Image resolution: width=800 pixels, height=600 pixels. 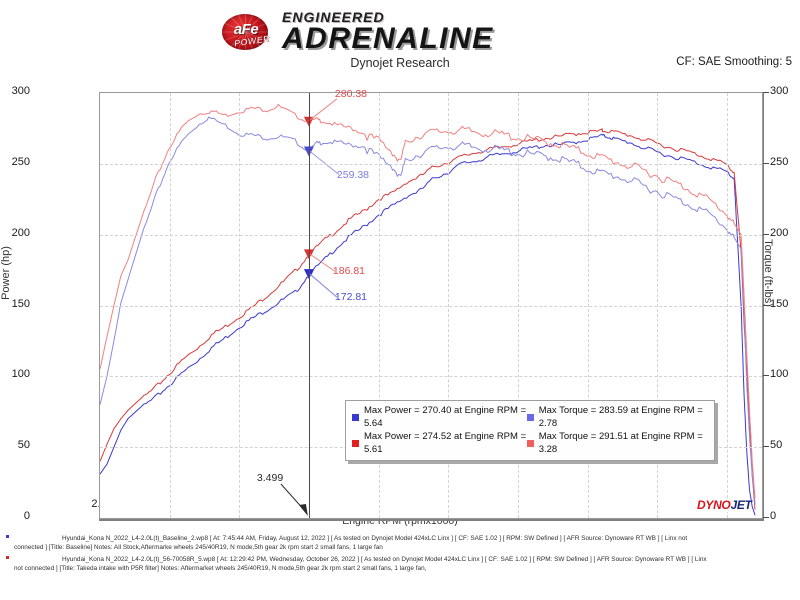 What do you see at coordinates (349, 271) in the screenshot?
I see `value-callout: 186.81` at bounding box center [349, 271].